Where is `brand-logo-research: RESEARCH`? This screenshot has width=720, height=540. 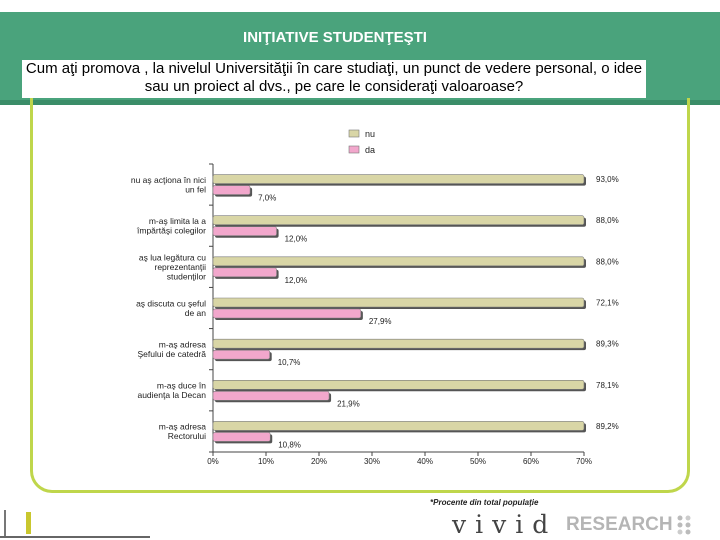
brand-logo-research: RESEARCH is located at coordinates (619, 524).